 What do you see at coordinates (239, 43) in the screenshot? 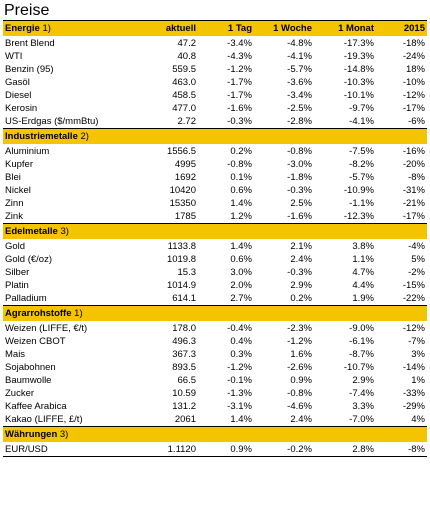
I see `cell-tag: -3.4%` at bounding box center [239, 43].